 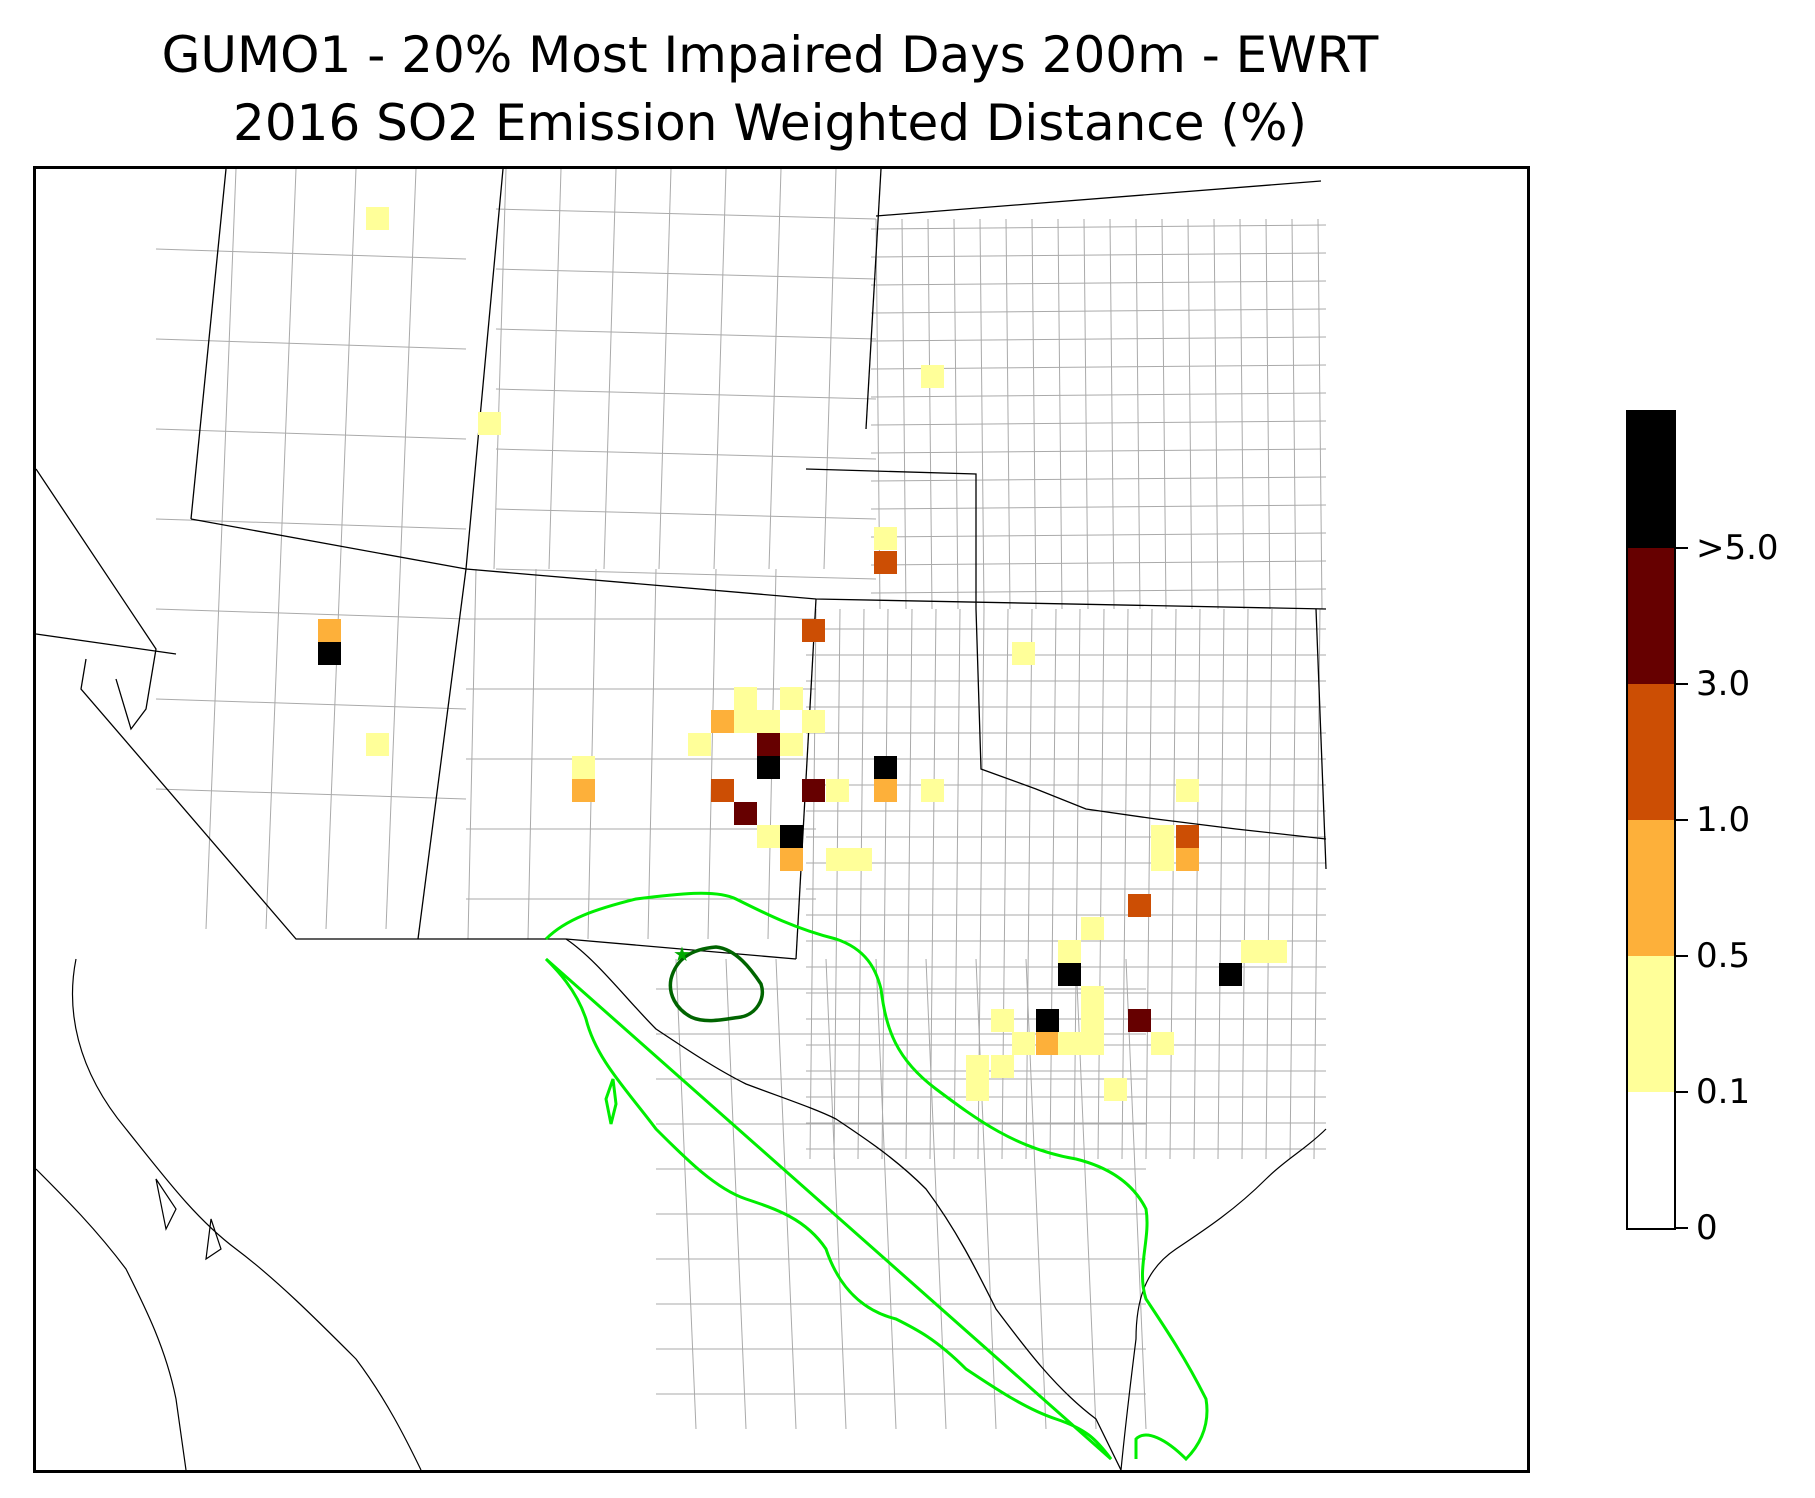 I want to click on contour-bright-green-outer, so click(x=876, y=1176).